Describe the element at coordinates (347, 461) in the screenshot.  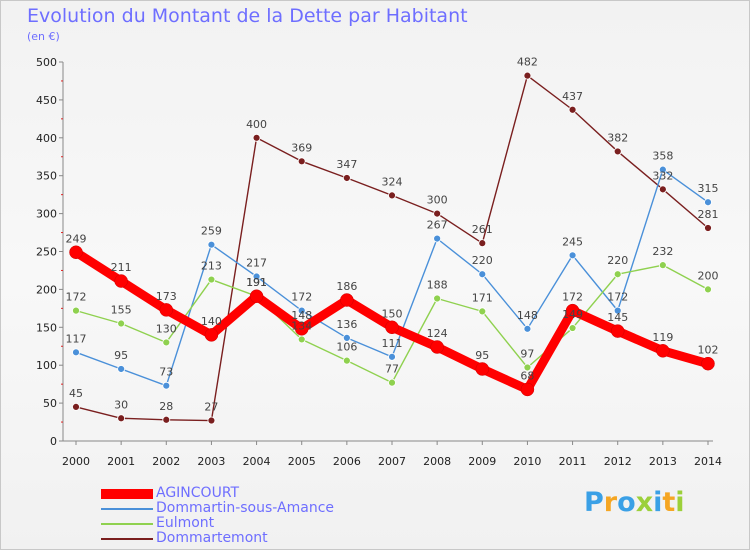
I see `x-tick-label: 2006` at that location.